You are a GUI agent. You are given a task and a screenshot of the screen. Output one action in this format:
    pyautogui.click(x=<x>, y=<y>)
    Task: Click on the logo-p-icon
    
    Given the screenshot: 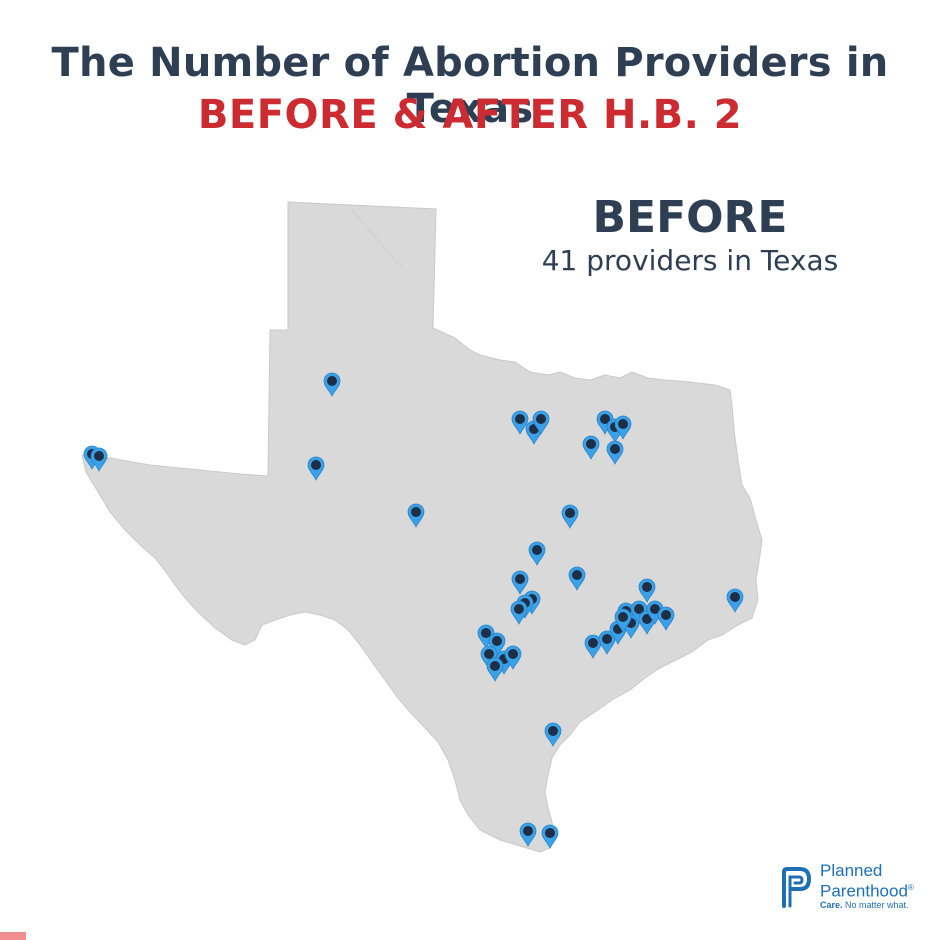 What is the action you would take?
    pyautogui.click(x=797, y=887)
    